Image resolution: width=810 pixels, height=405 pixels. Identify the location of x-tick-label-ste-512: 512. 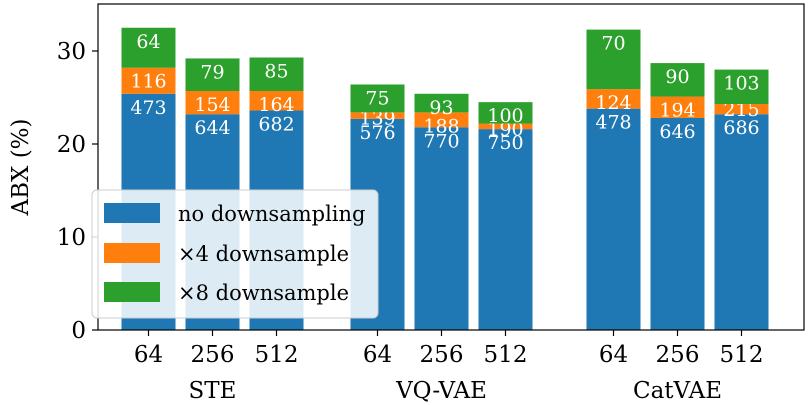
(277, 355).